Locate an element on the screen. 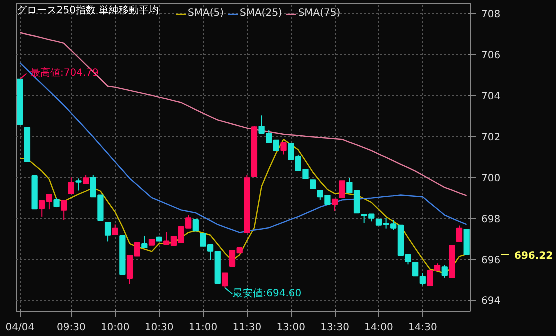 This screenshot has height=336, width=556. x-tick-label: 11:30 is located at coordinates (247, 328).